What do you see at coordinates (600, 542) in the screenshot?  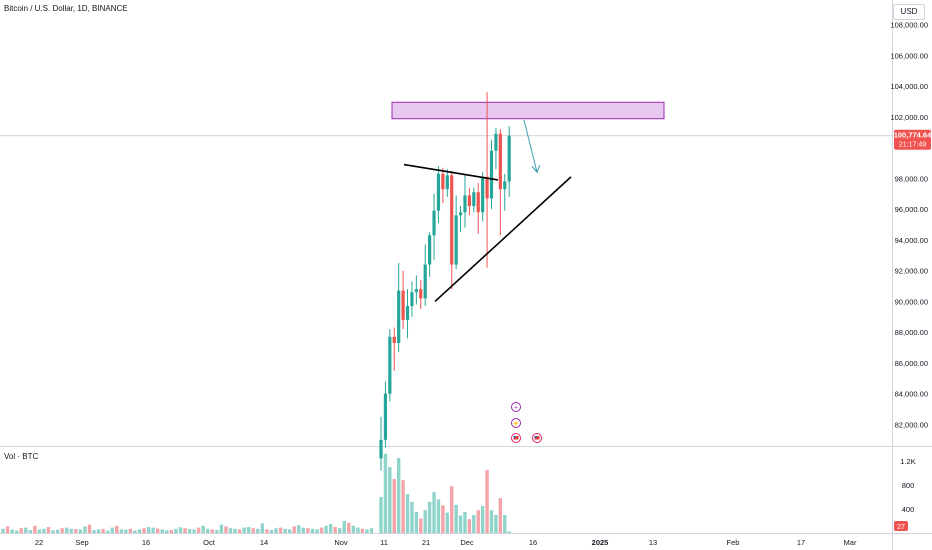 I see `time-tick-label: 2025` at bounding box center [600, 542].